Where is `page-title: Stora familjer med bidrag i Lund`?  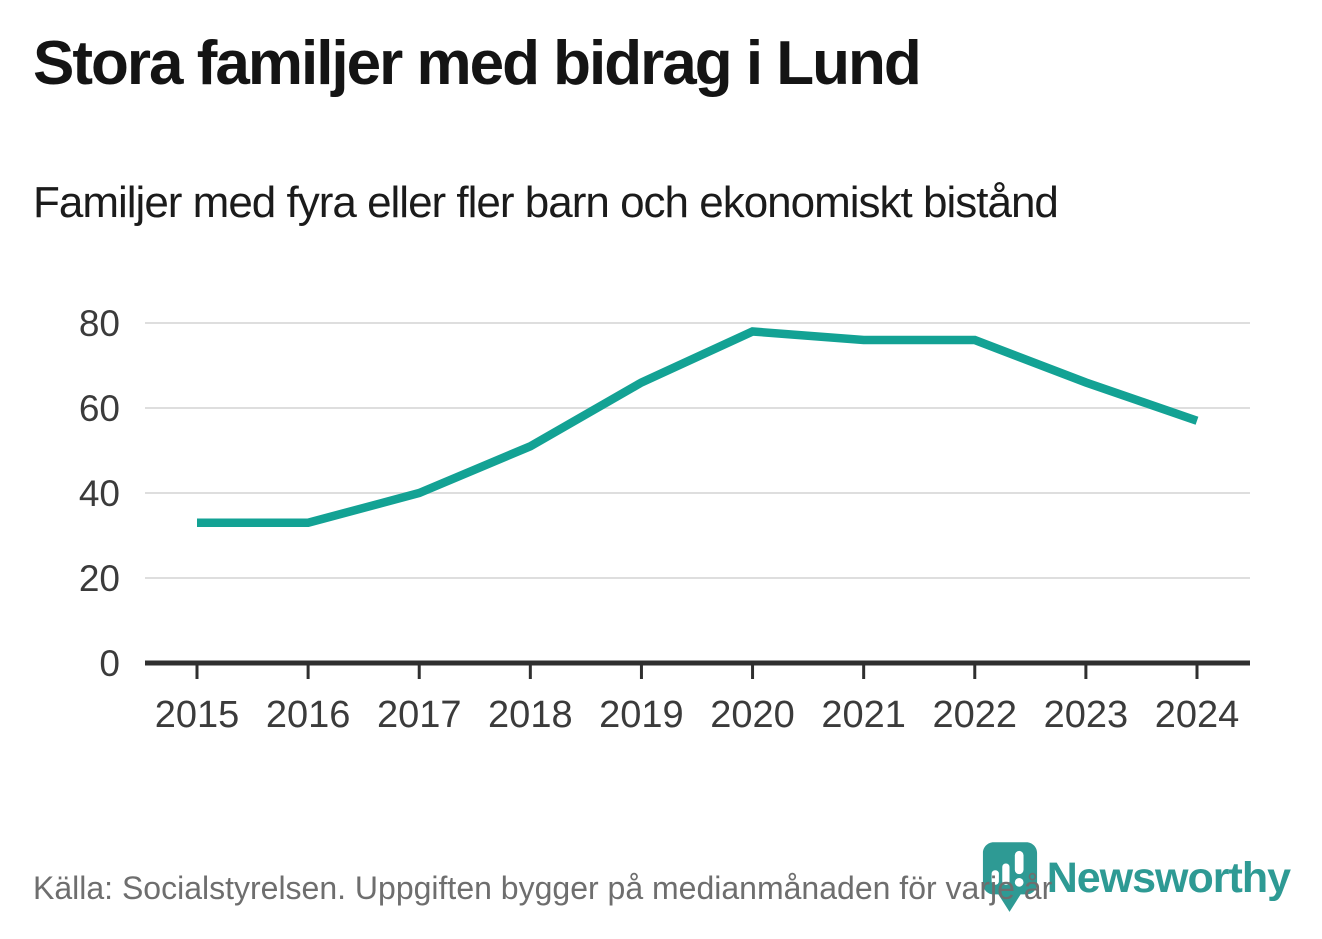 page-title: Stora familjer med bidrag i Lund is located at coordinates (477, 63).